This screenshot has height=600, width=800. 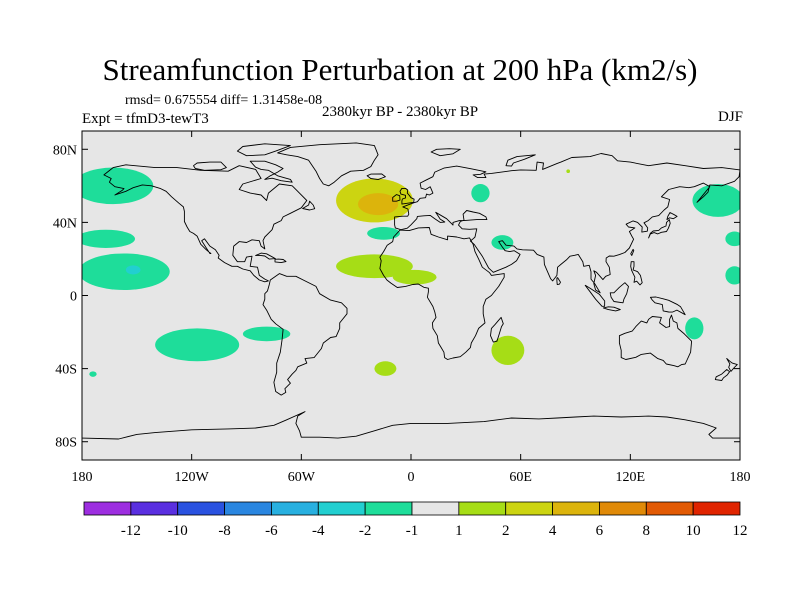 I want to click on coast-australia, so click(x=655, y=341).